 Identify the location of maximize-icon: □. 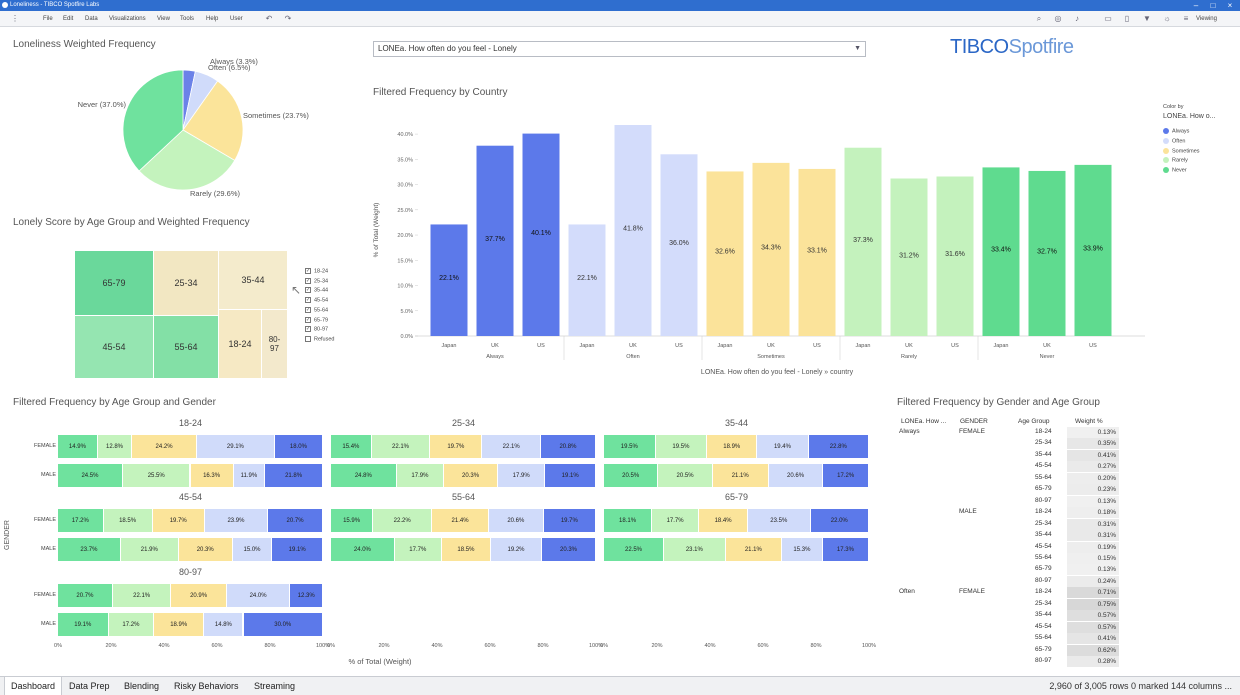
(1213, 5).